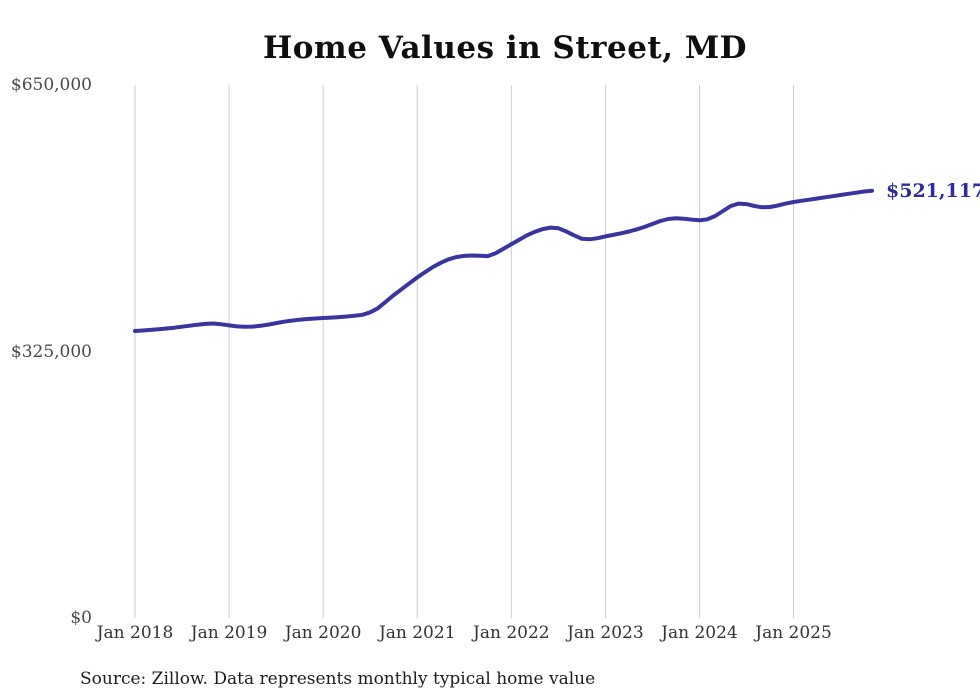 Image resolution: width=980 pixels, height=699 pixels. I want to click on y-axis-tick-325000: $325,000, so click(51, 351).